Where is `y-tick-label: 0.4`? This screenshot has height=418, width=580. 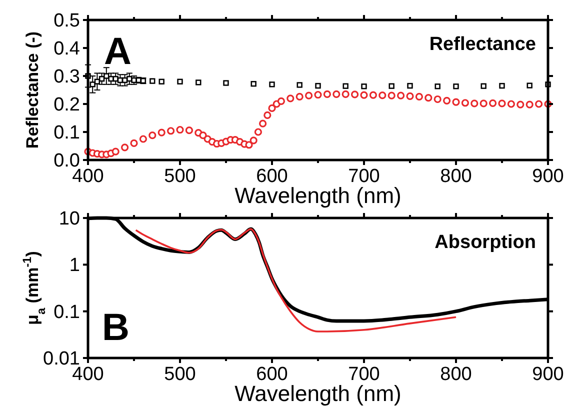
y-tick-label: 0.4 is located at coordinates (67, 49).